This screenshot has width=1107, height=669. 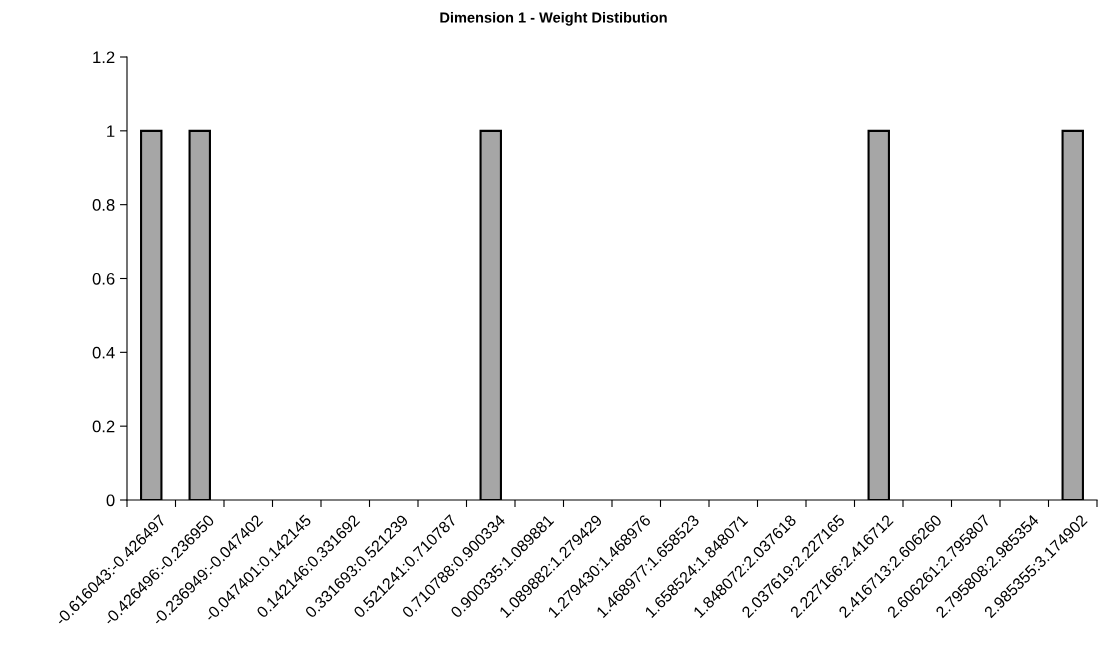 I want to click on y-tick-label: 0.8, so click(x=103, y=205).